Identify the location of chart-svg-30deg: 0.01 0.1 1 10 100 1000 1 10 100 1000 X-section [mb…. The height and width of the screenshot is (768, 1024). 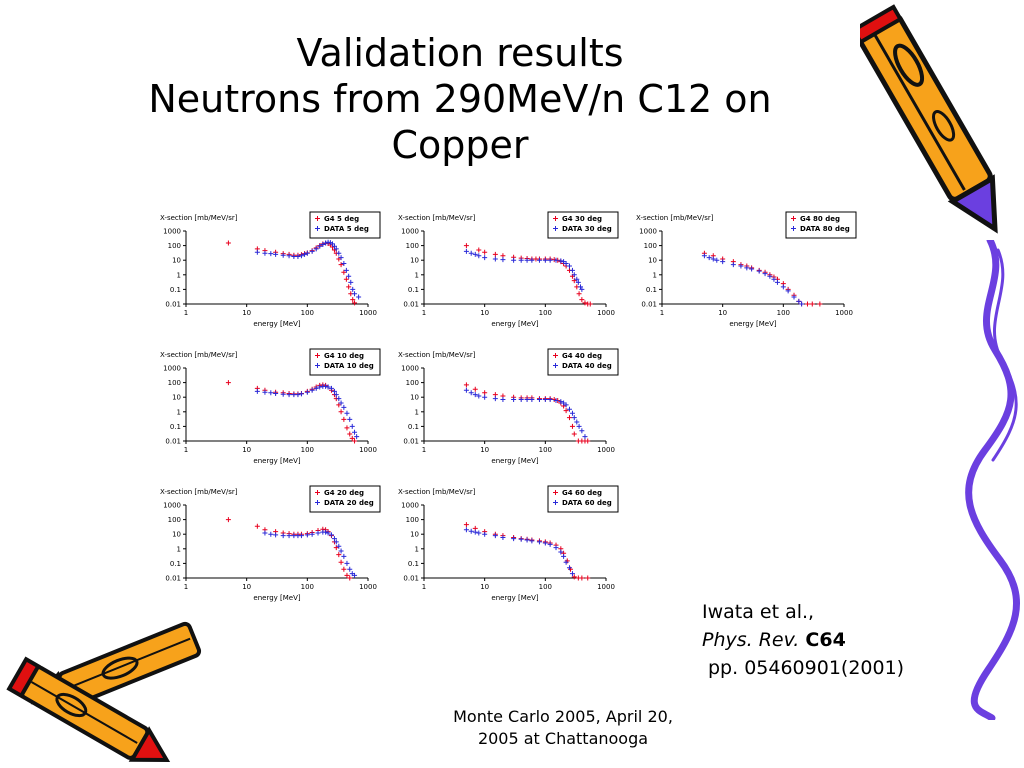
(508, 269).